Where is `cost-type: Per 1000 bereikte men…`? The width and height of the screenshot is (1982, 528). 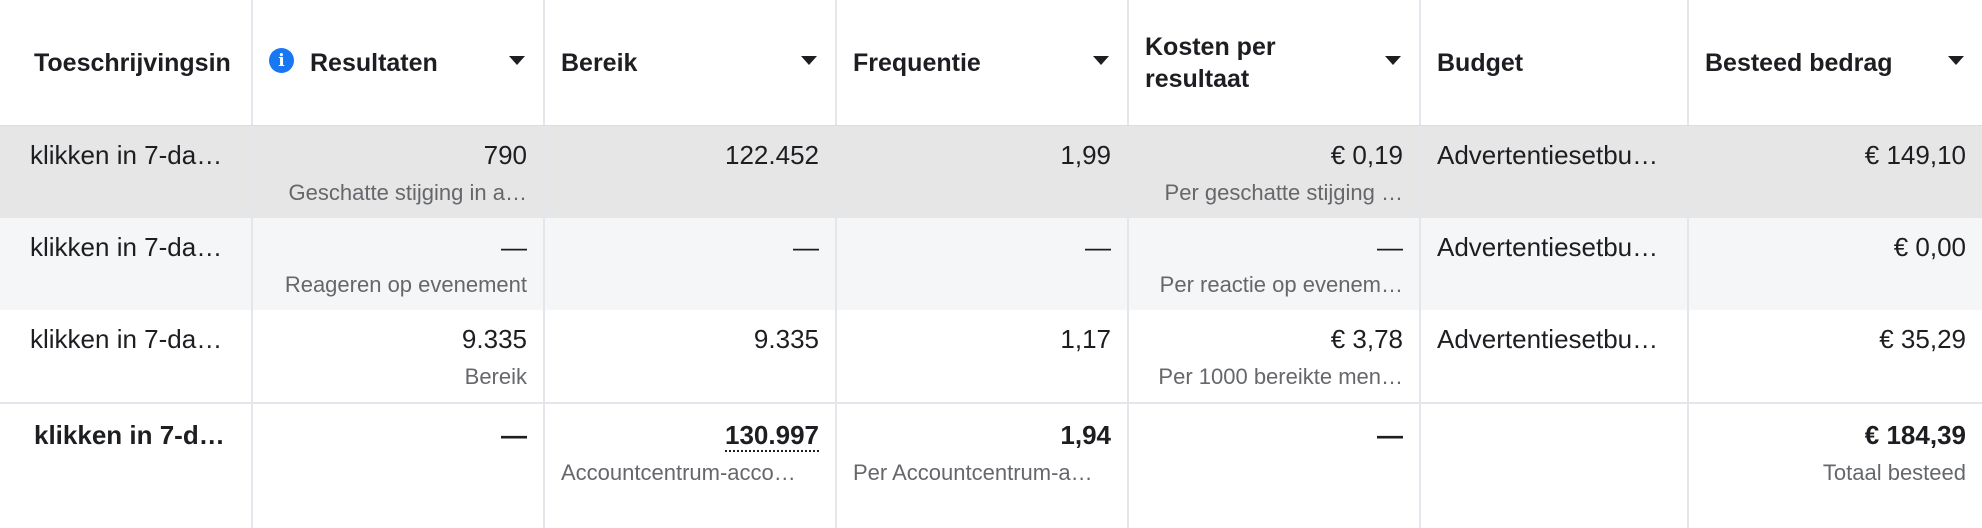 cost-type: Per 1000 bereikte men… is located at coordinates (1280, 376).